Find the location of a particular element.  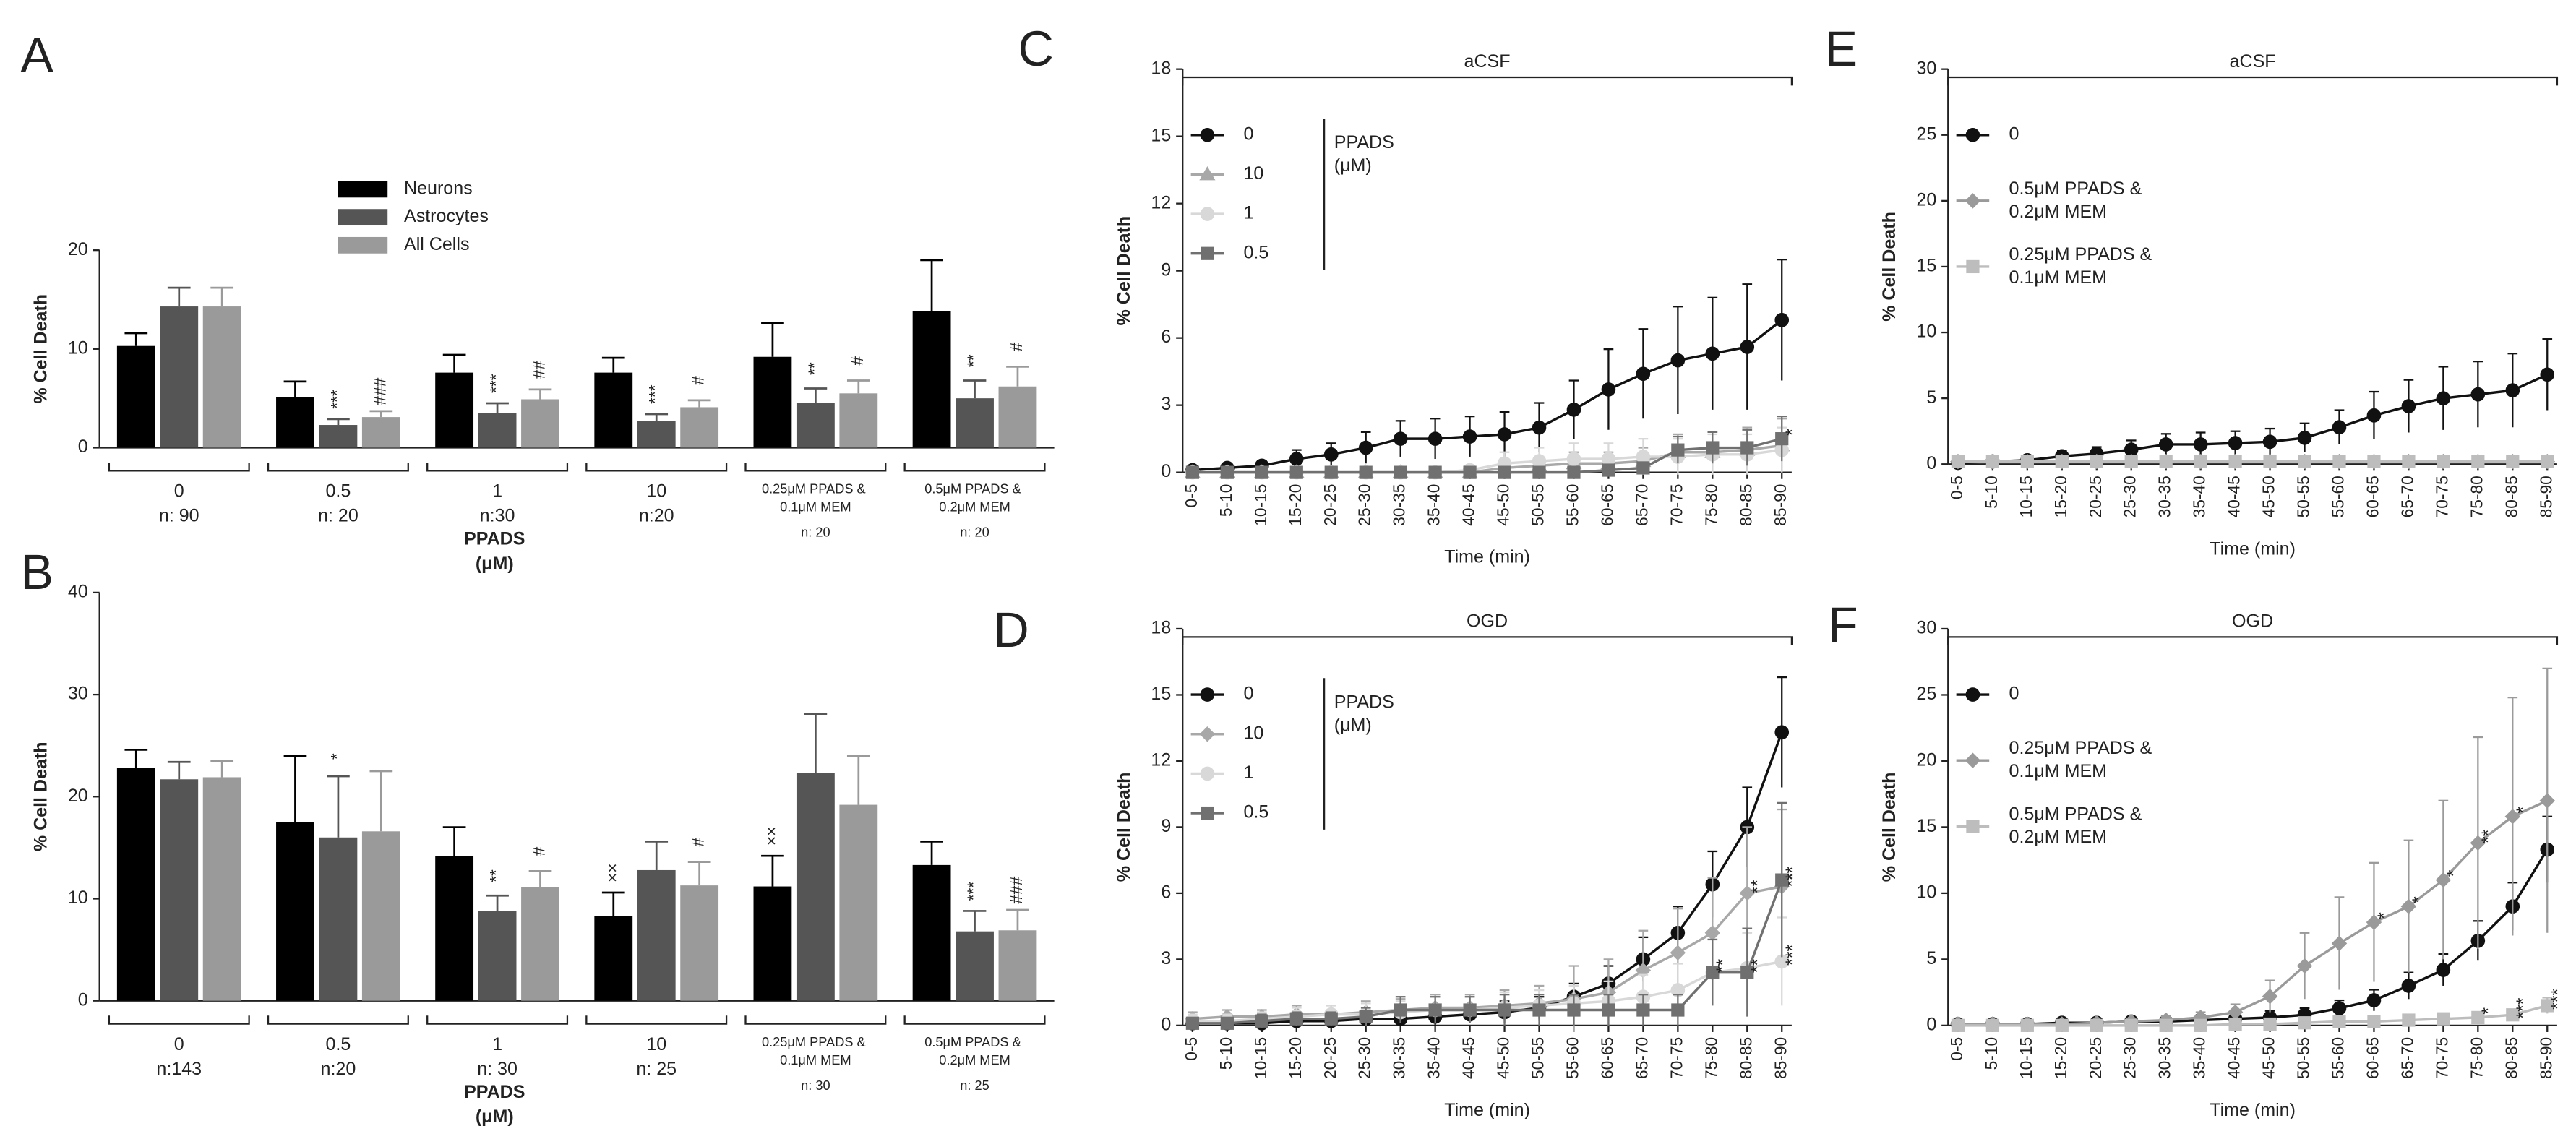

n-label: n: 20 is located at coordinates (975, 532).